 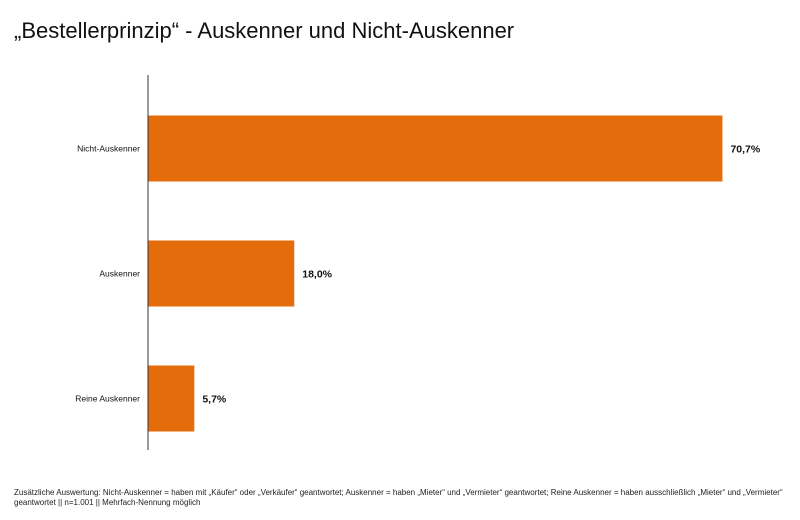 I want to click on category-label: Reine Auskenner, so click(x=107, y=399).